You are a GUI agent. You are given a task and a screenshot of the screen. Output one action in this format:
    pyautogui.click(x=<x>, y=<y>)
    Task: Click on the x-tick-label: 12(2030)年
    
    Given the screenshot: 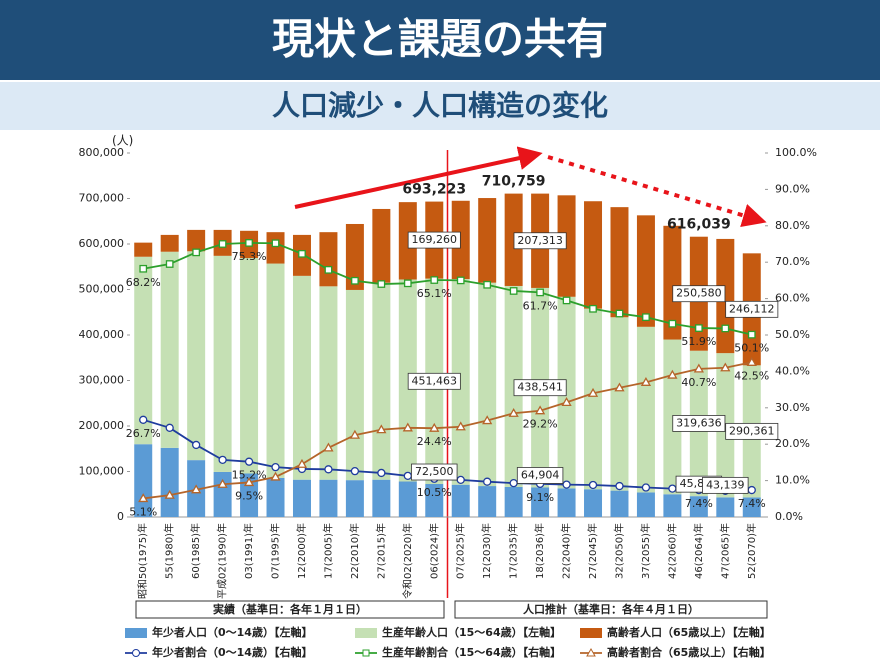 What is the action you would take?
    pyautogui.click(x=486, y=551)
    